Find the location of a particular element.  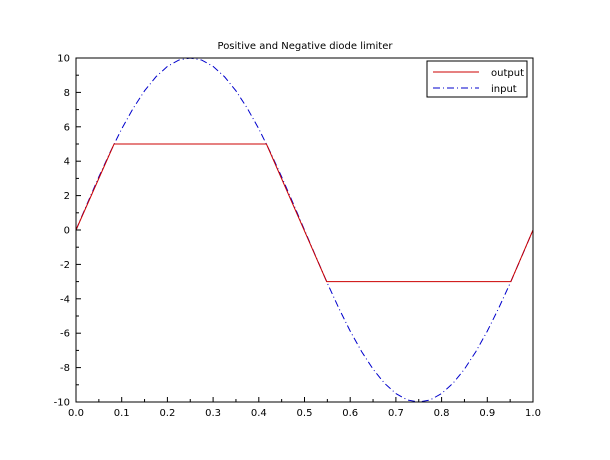

y-tick-label: 4 is located at coordinates (67, 162).